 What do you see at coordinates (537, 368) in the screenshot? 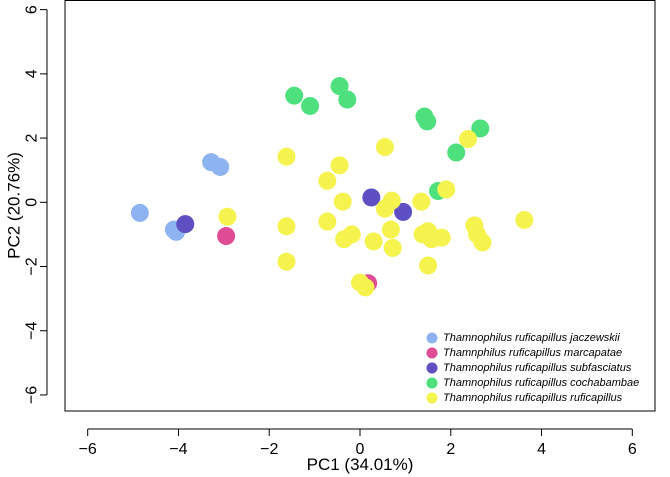
I see `legend-label: Thamnophilus ruficapillus subfasciatus` at bounding box center [537, 368].